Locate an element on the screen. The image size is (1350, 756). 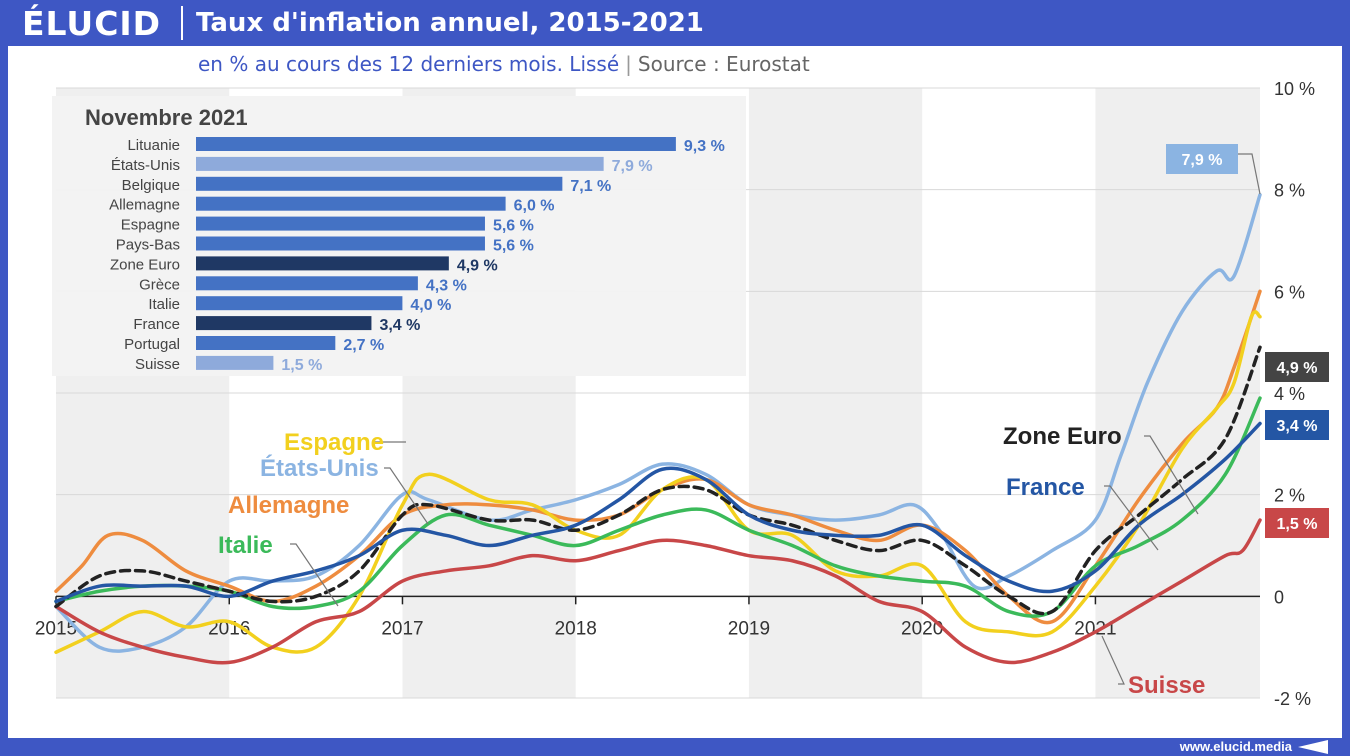
x-tick-label: 2021 is located at coordinates (1095, 628).